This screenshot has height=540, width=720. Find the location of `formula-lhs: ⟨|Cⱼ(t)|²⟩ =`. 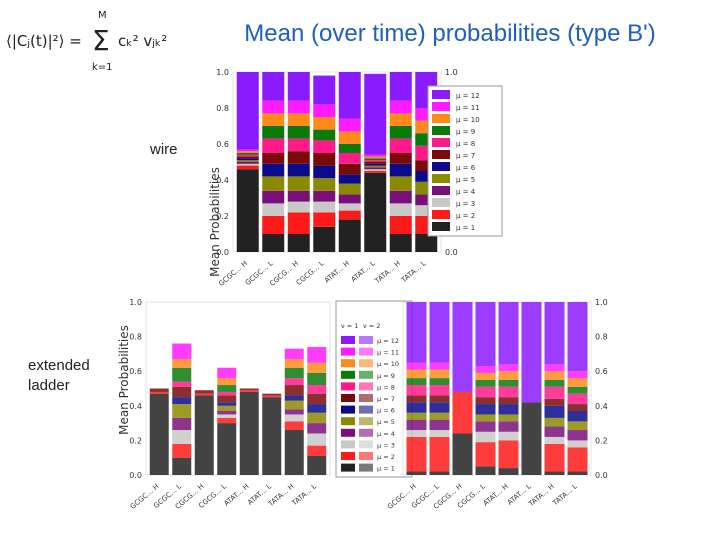

formula-lhs: ⟨|Cⱼ(t)|²⟩ = is located at coordinates (44, 41).